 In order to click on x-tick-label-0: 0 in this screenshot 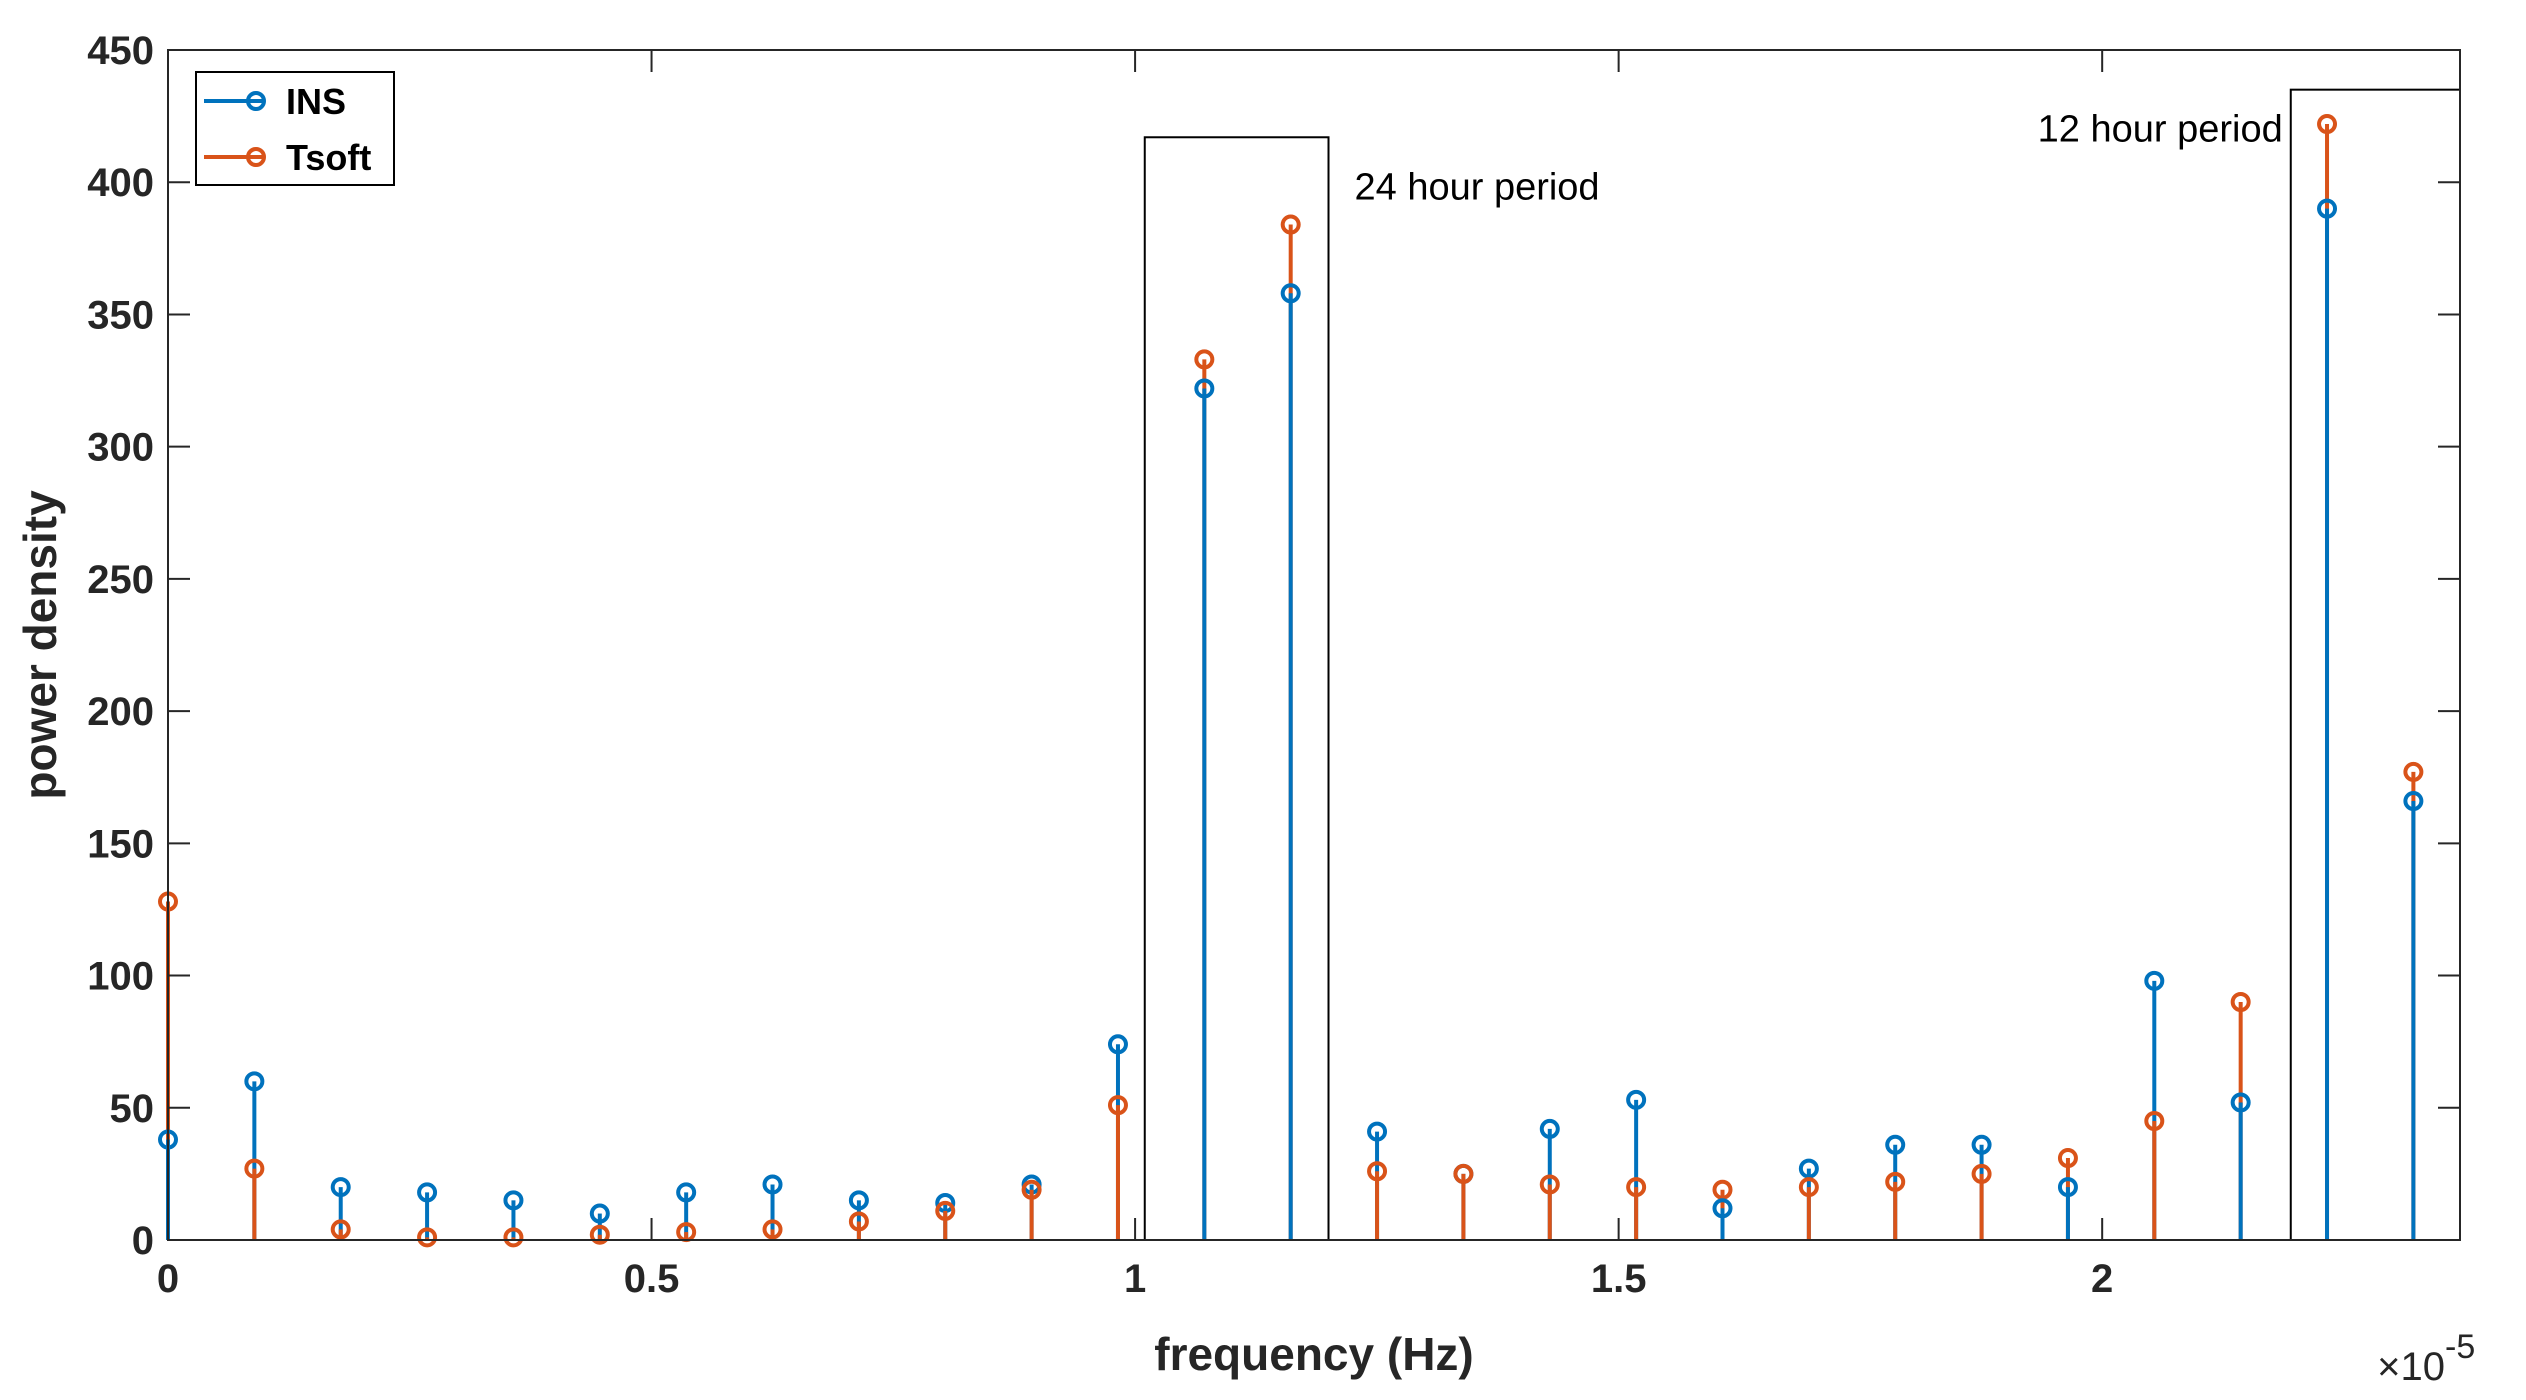, I will do `click(168, 1279)`.